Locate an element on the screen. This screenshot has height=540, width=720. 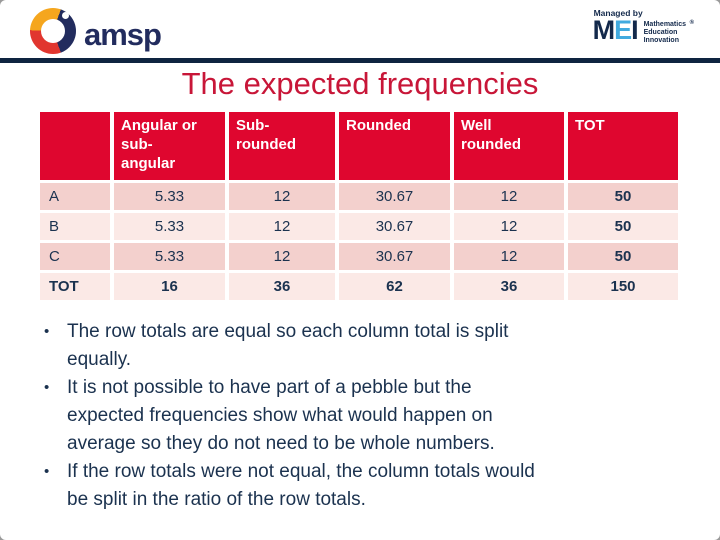
mei-tagline: Mathematics Education Innovation ® is located at coordinates (669, 32).